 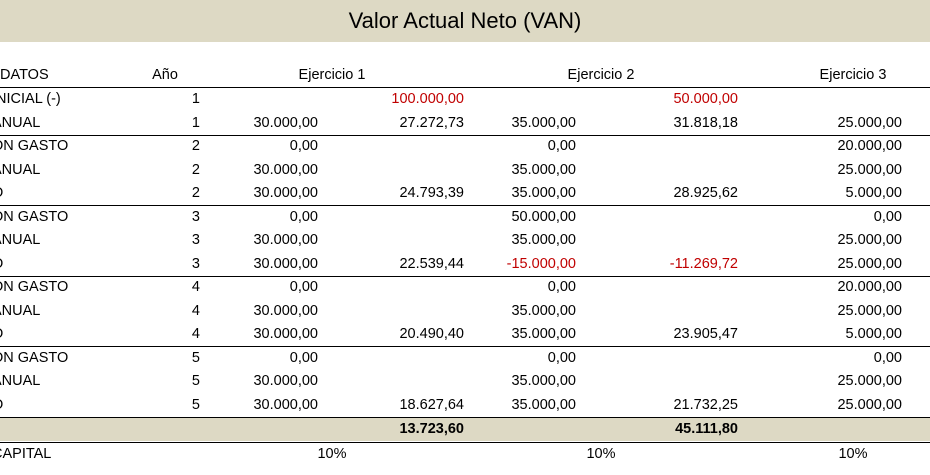 I want to click on value-cell-e2b: 28.925,62, so click(x=705, y=193).